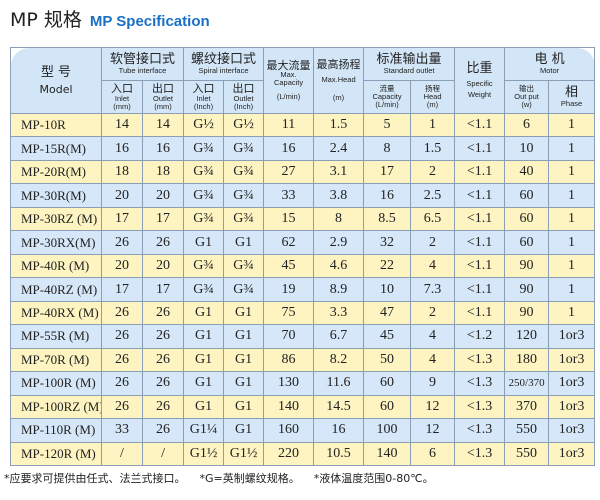  I want to click on table-cell: 370, so click(527, 407).